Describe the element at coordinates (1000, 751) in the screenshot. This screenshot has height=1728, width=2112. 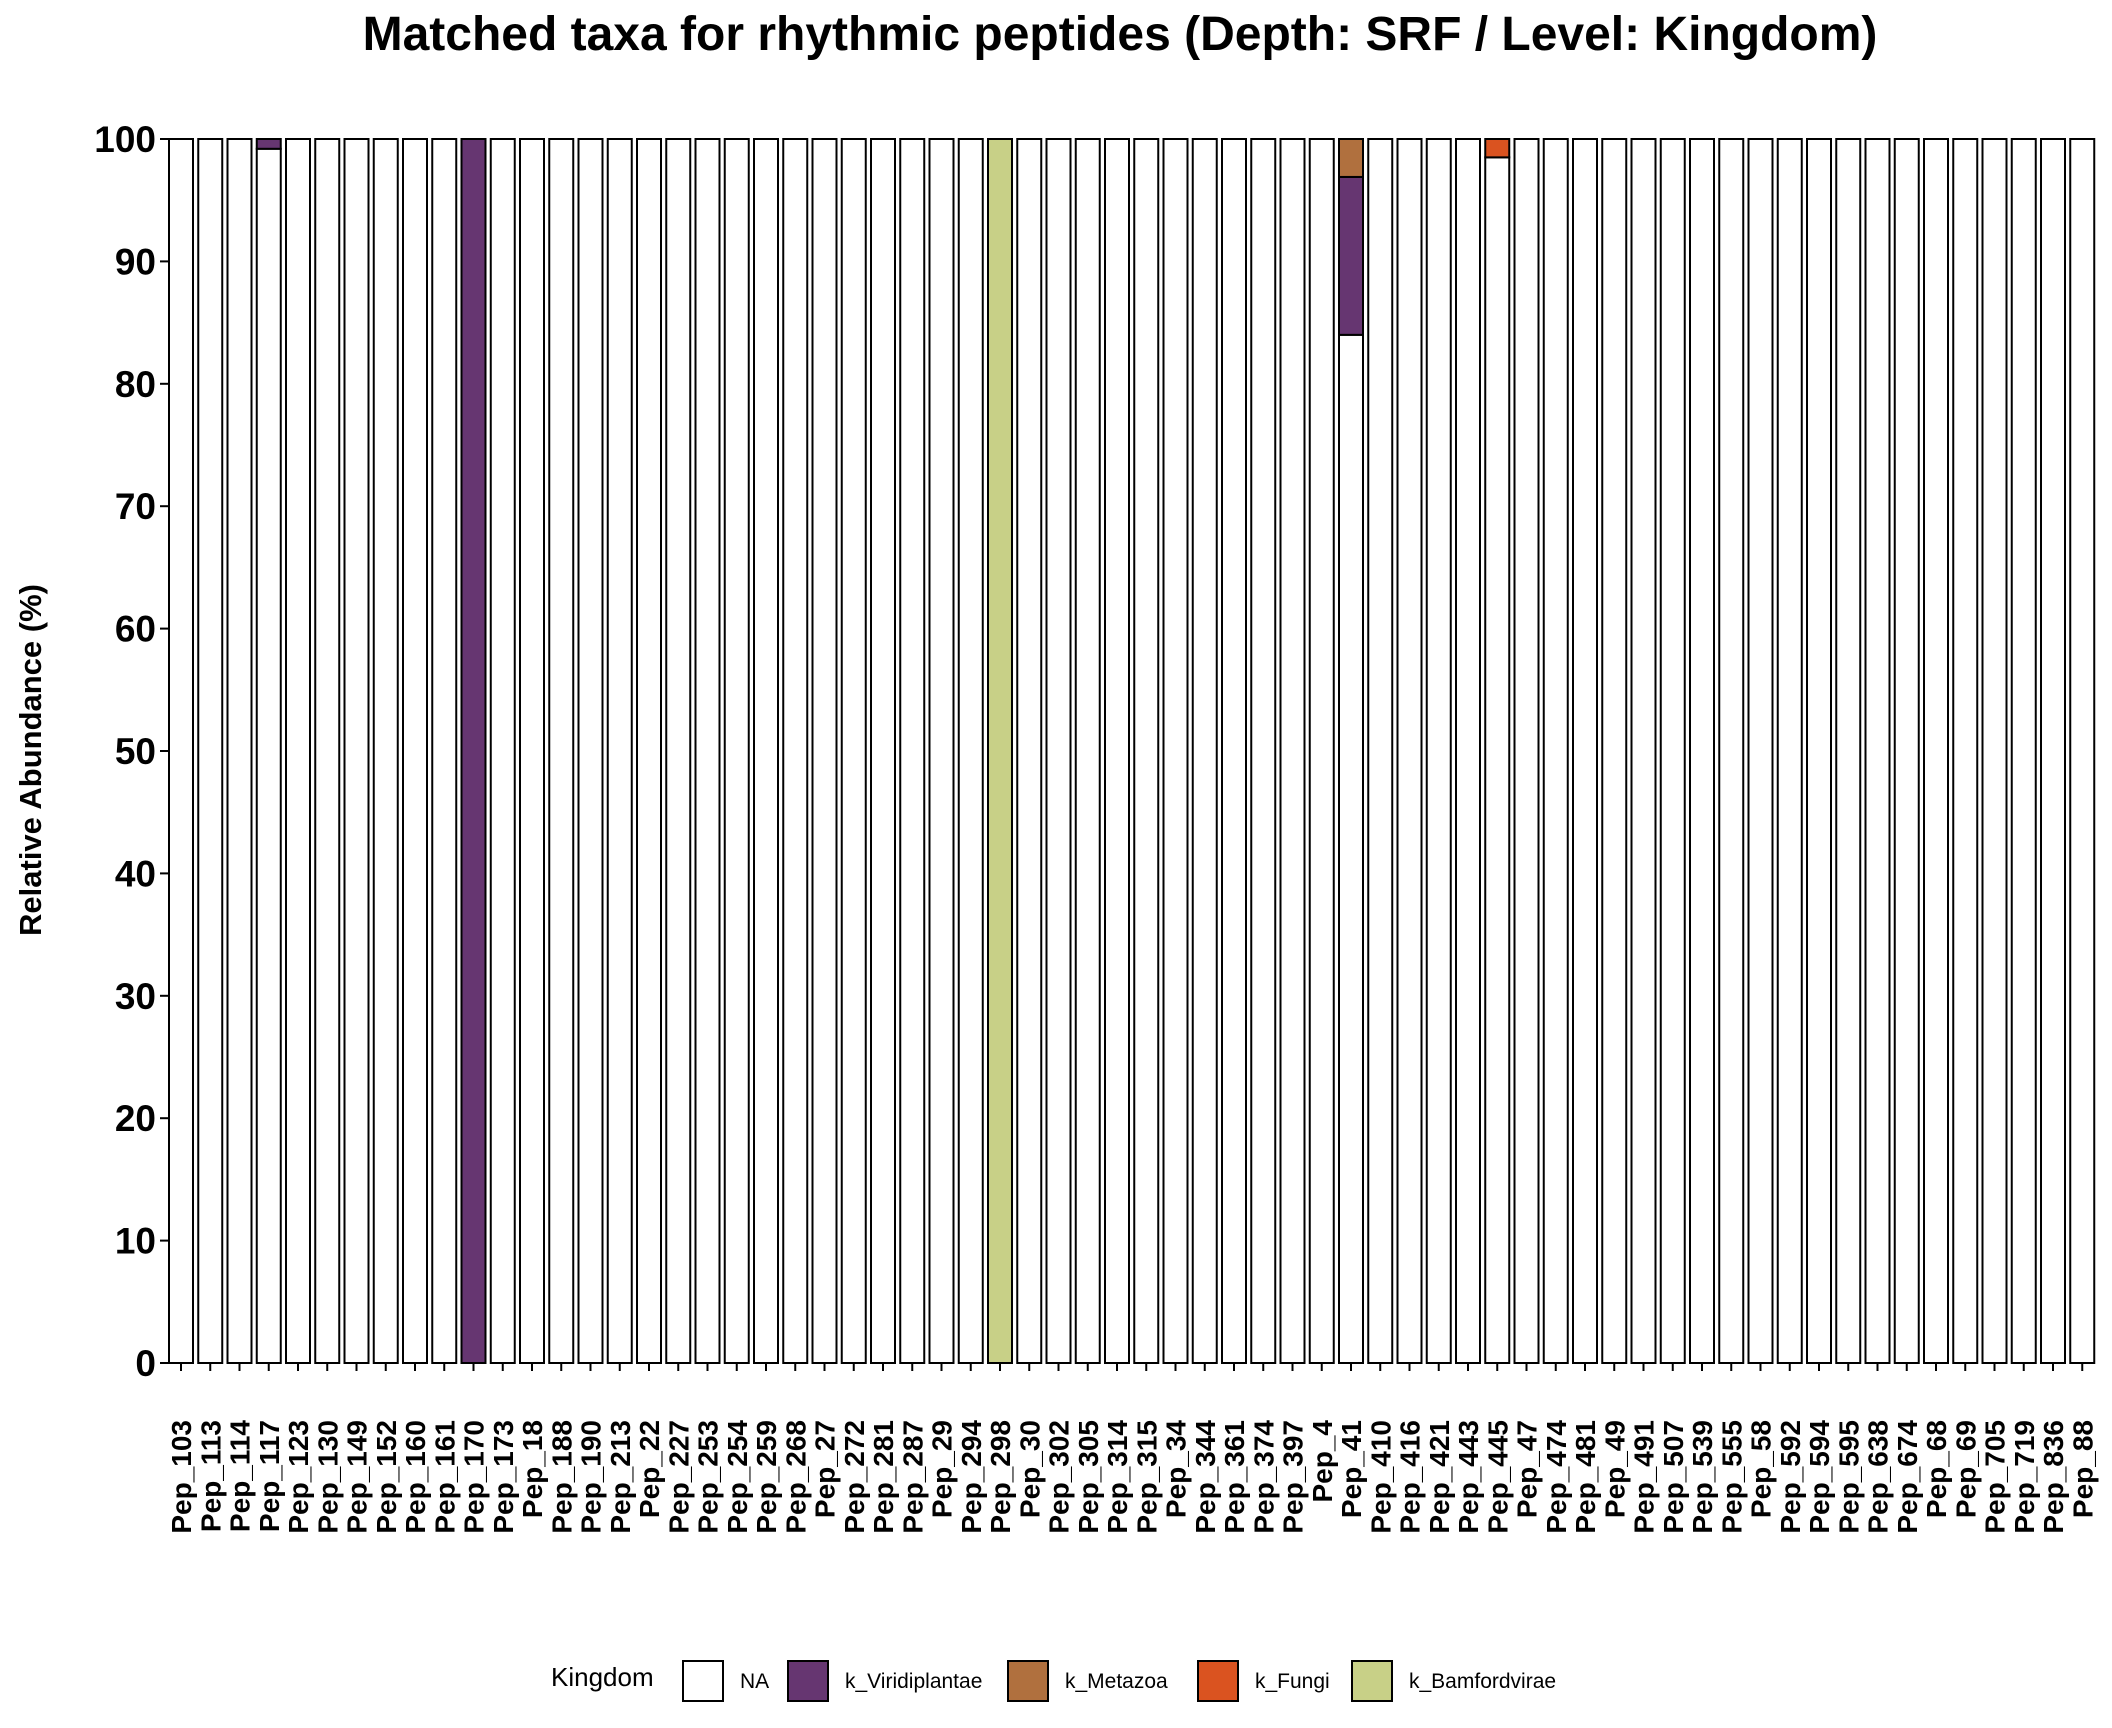
I see `bar-segment-k_Bamfordvirae` at that location.